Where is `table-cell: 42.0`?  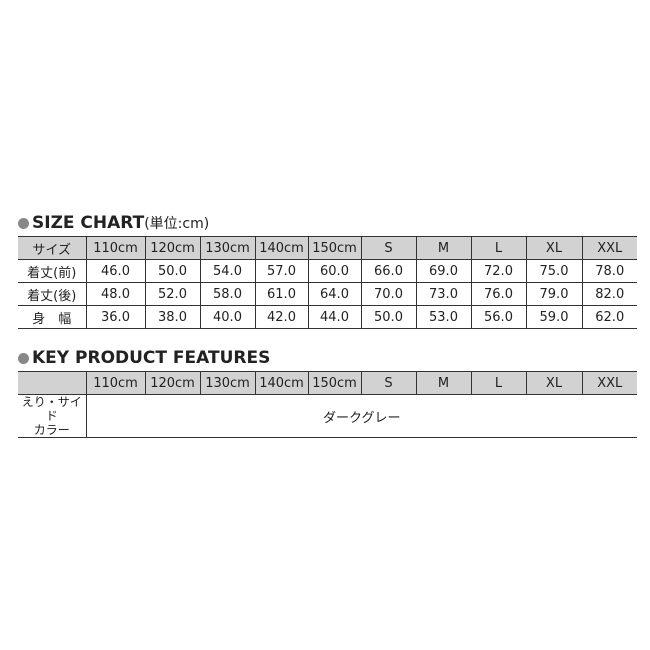
table-cell: 42.0 is located at coordinates (281, 317).